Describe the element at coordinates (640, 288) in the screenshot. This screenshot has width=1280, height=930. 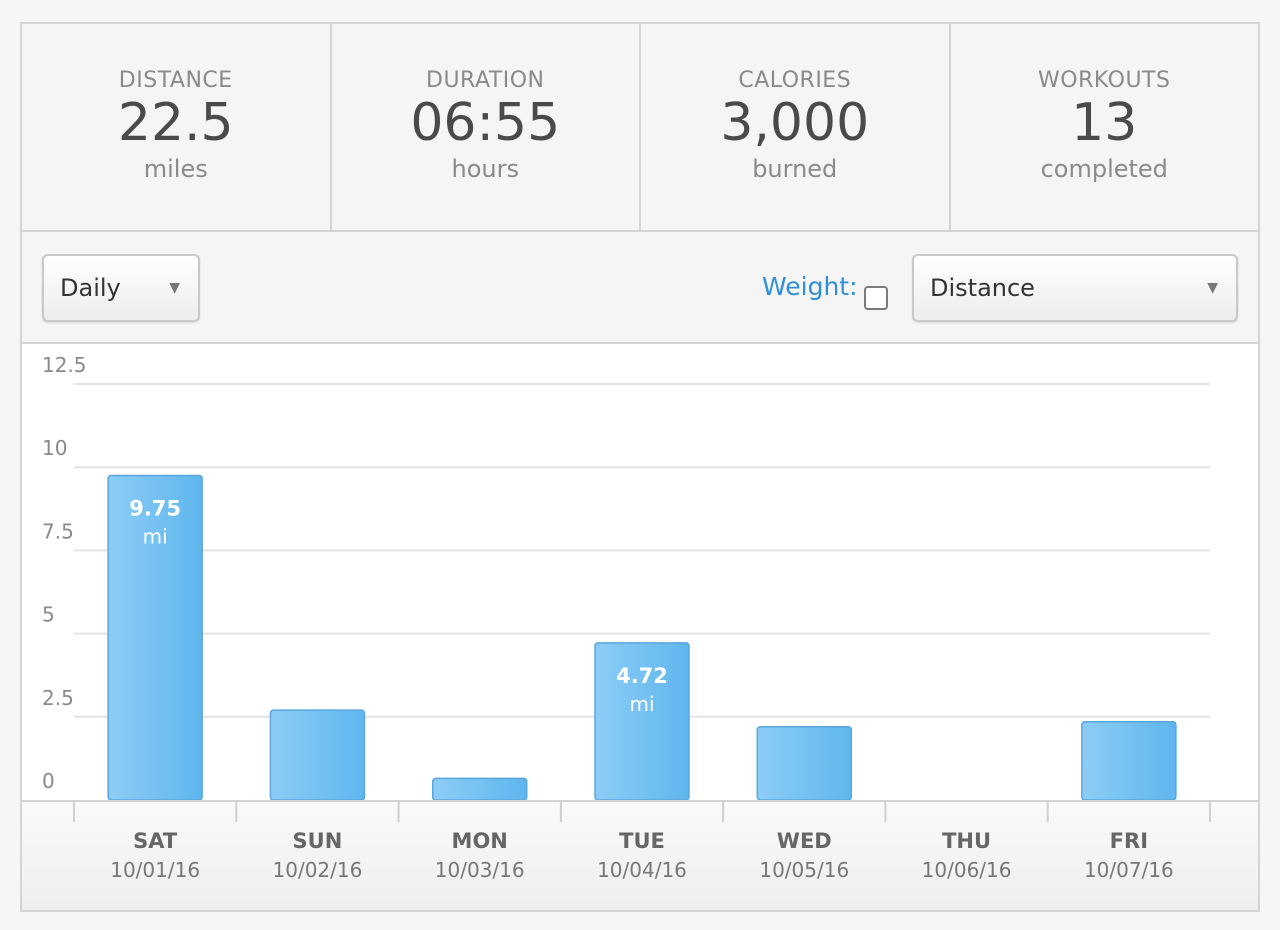
I see `chart-controls: Daily ▼ Weight: Distance ▼` at that location.